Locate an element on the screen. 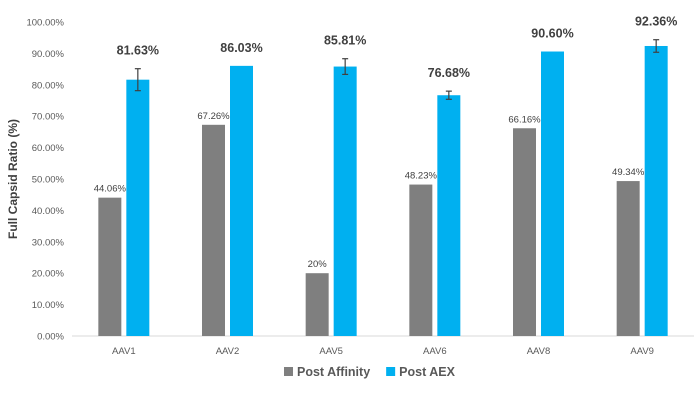  bar-aav8-post-aex is located at coordinates (552, 194).